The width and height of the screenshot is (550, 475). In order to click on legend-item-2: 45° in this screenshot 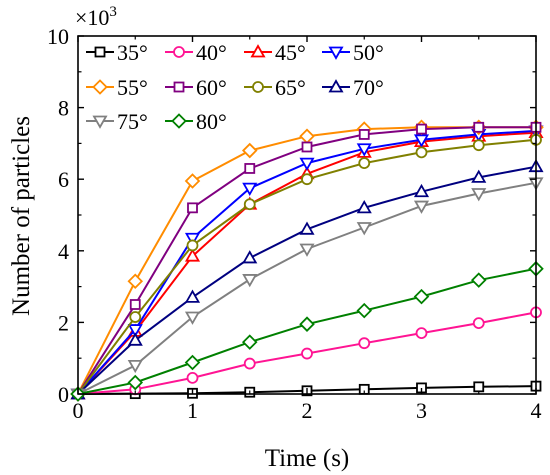, I will do `click(275, 52)`.